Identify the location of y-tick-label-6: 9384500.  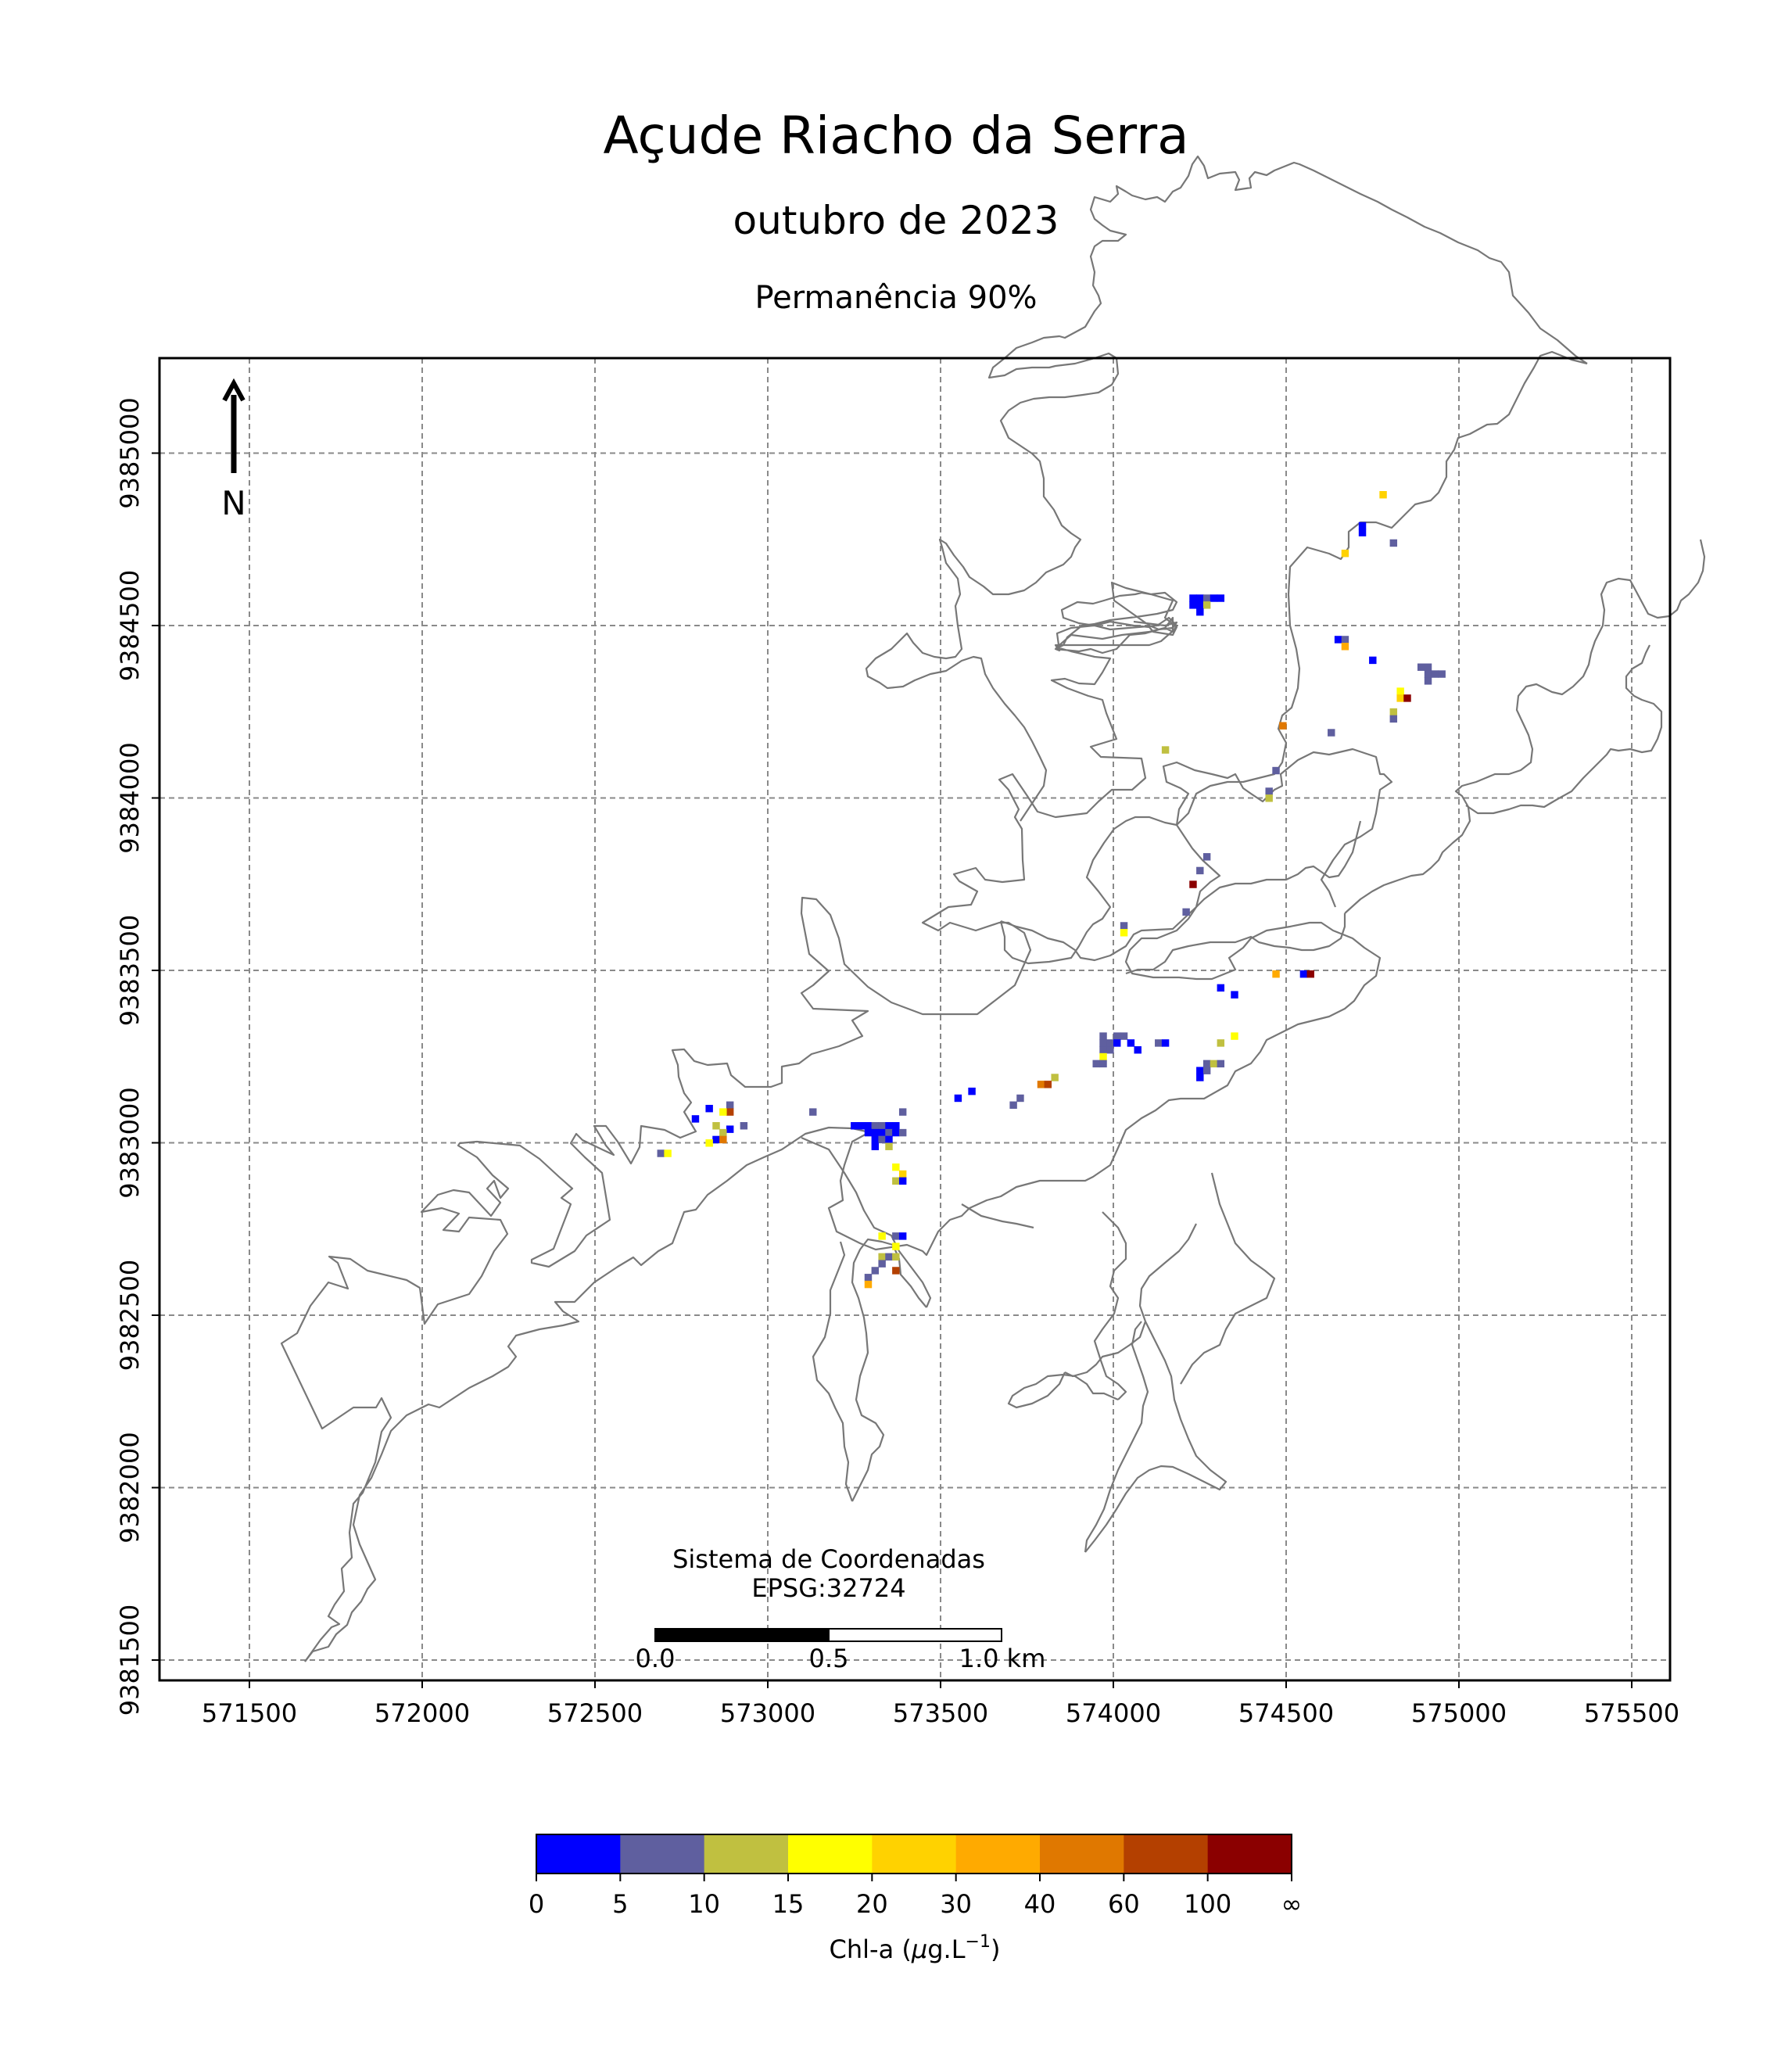
(130, 626).